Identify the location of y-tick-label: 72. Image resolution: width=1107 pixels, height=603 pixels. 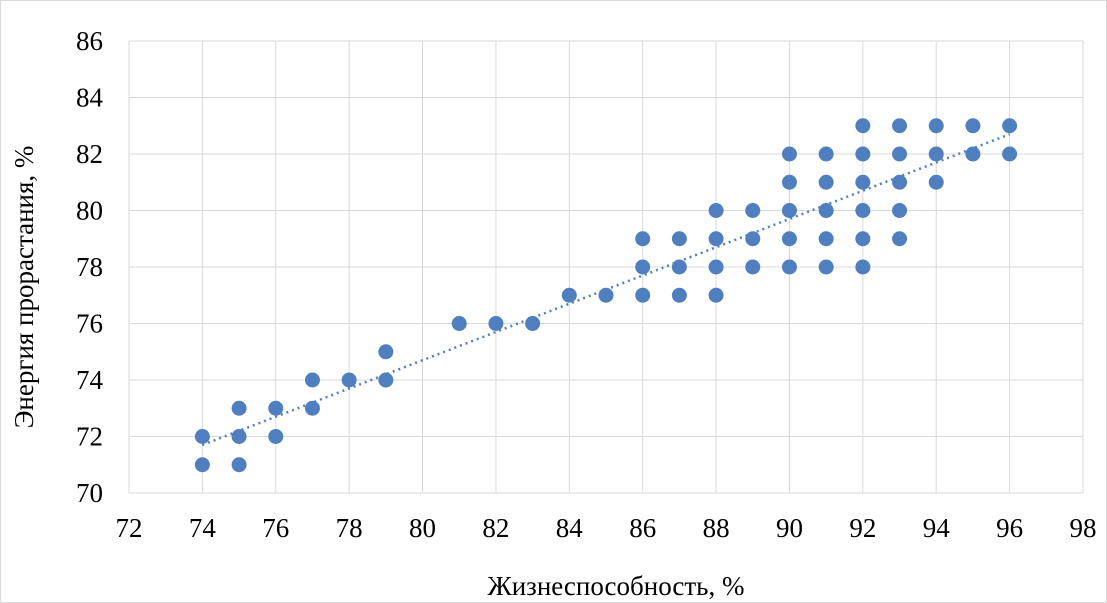
(89, 437).